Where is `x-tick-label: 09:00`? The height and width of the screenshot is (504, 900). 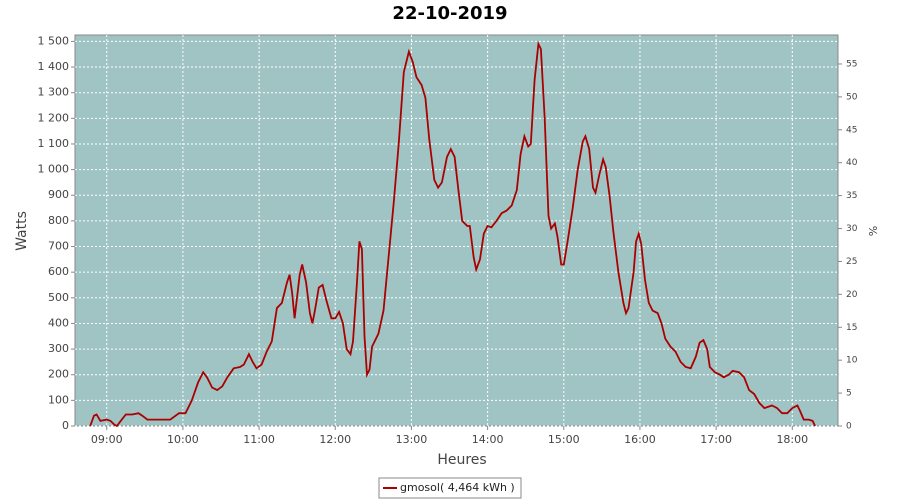
x-tick-label: 09:00 is located at coordinates (107, 439).